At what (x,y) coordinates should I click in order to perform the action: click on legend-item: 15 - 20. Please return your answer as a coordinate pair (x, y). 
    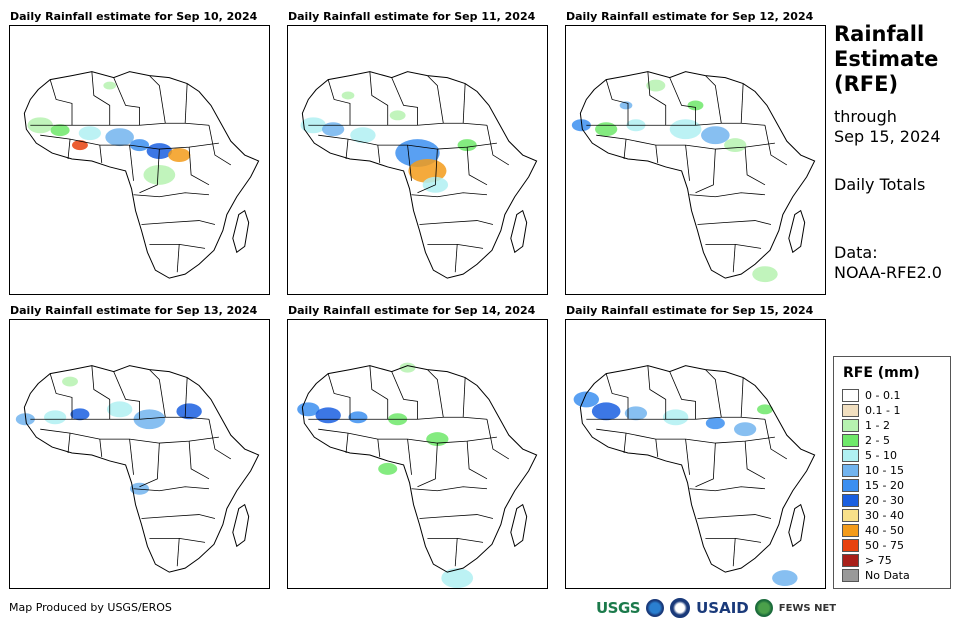
    Looking at the image, I should click on (873, 485).